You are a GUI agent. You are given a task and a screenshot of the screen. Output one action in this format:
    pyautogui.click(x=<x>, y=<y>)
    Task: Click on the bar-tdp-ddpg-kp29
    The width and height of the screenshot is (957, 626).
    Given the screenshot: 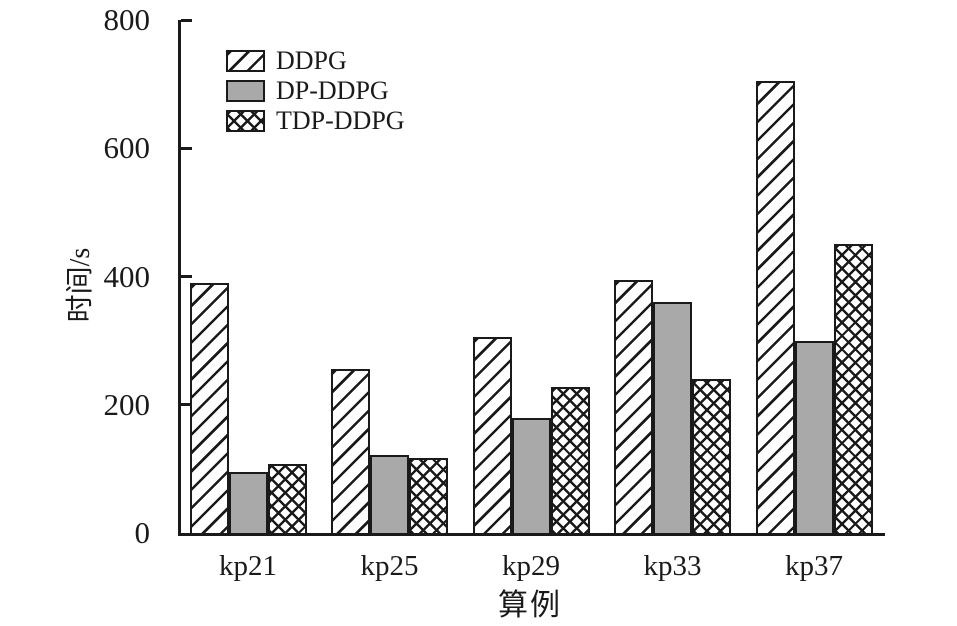 What is the action you would take?
    pyautogui.click(x=570, y=460)
    